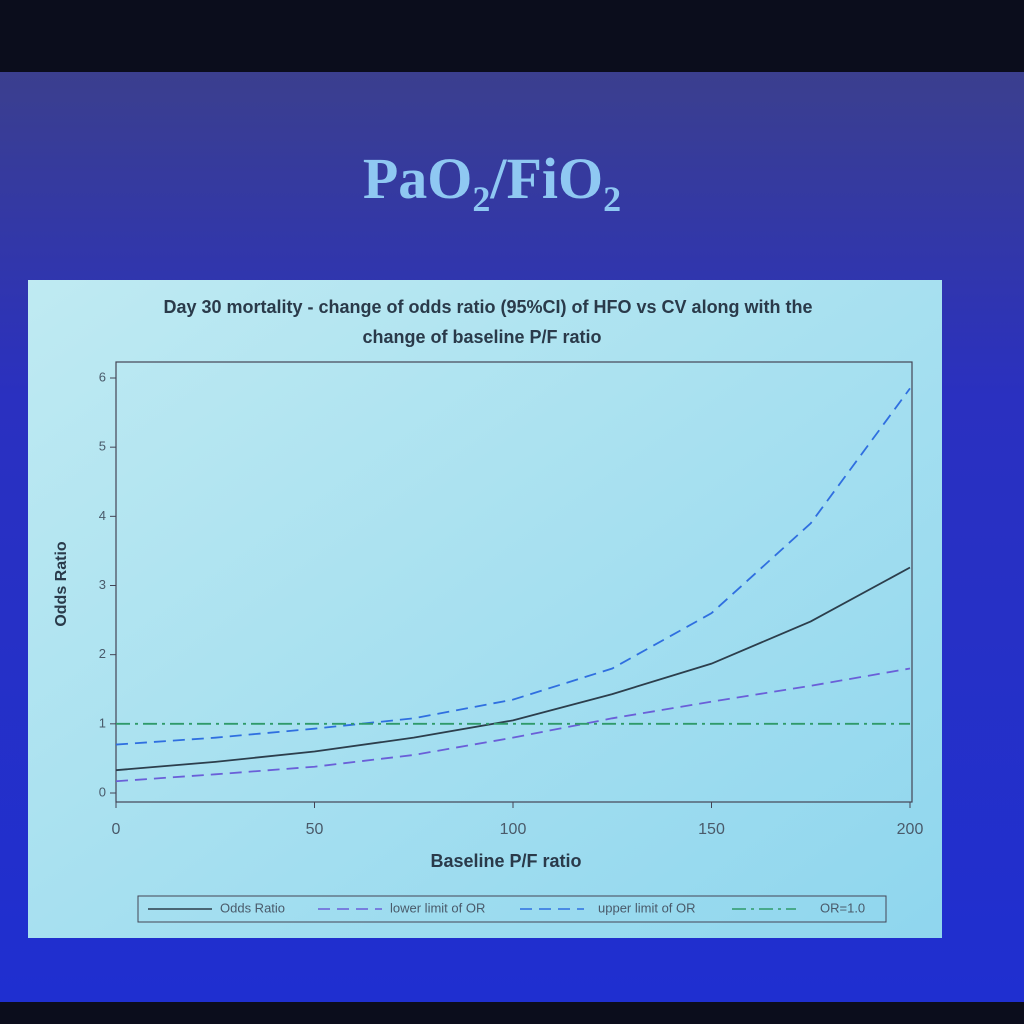 Image resolution: width=1024 pixels, height=1024 pixels. I want to click on x-axis-label: Baseline P/F ratio, so click(505, 861).